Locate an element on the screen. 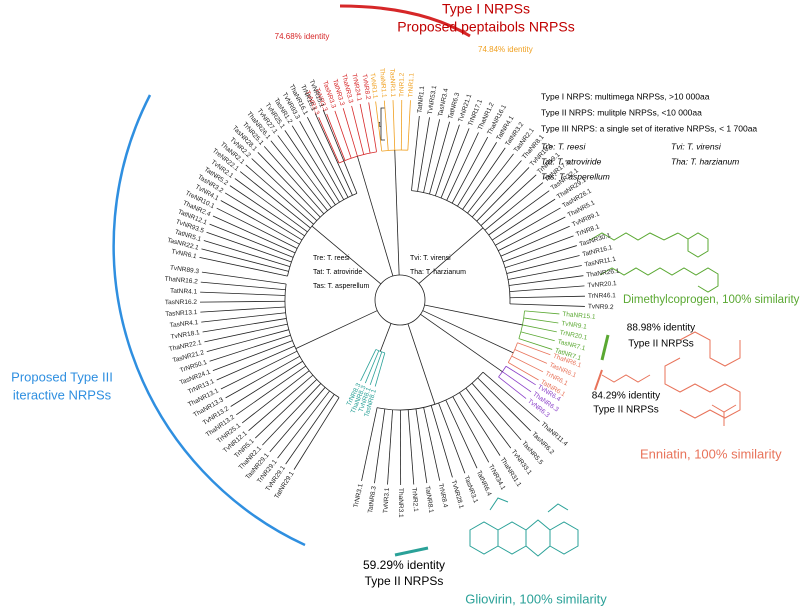 This screenshot has width=800, height=609. identity-label: 59.29% identity is located at coordinates (404, 565).